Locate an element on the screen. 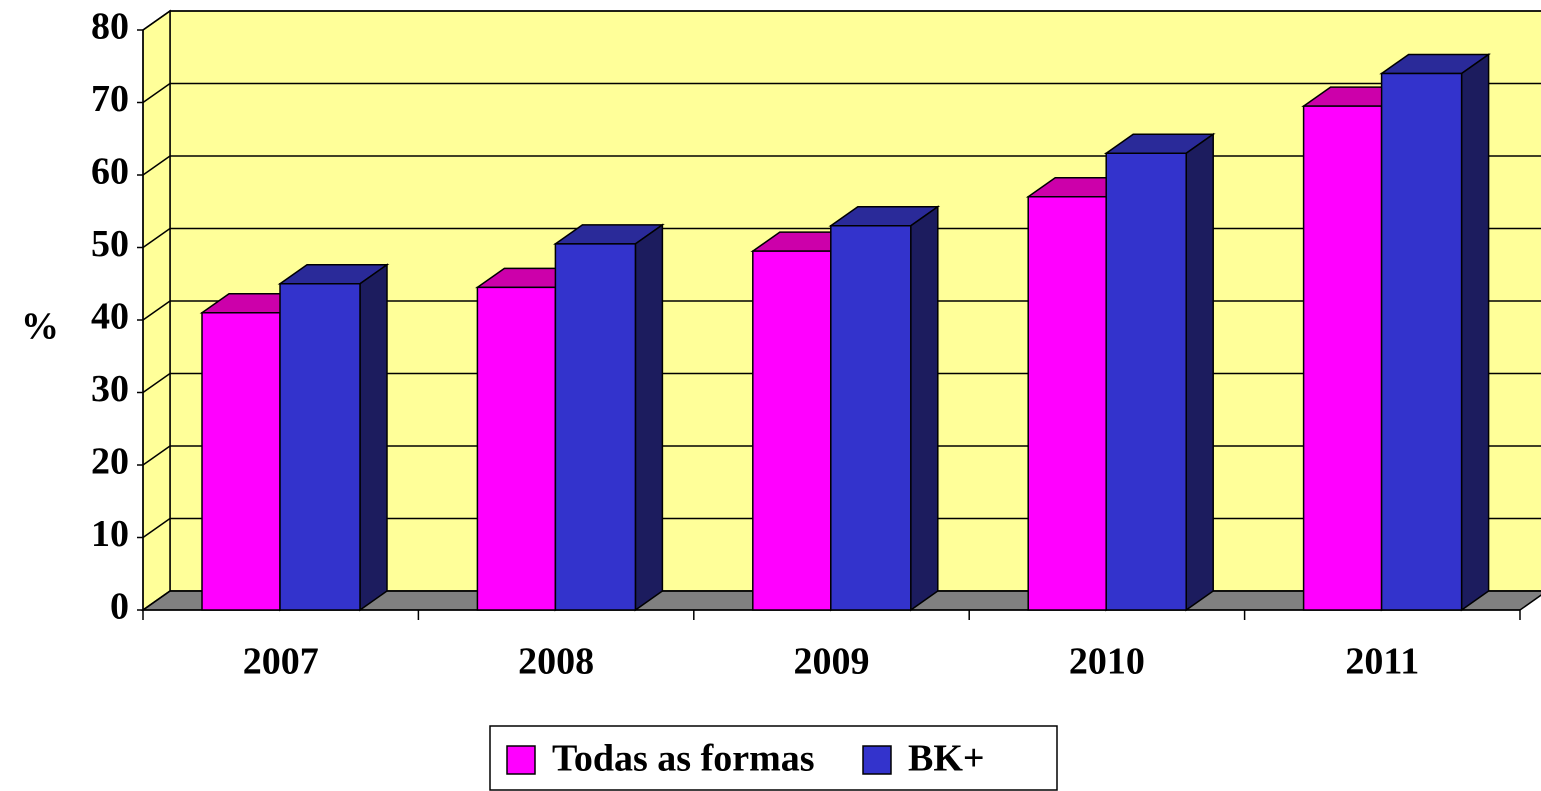  y-tick-label: 40 is located at coordinates (110, 317).